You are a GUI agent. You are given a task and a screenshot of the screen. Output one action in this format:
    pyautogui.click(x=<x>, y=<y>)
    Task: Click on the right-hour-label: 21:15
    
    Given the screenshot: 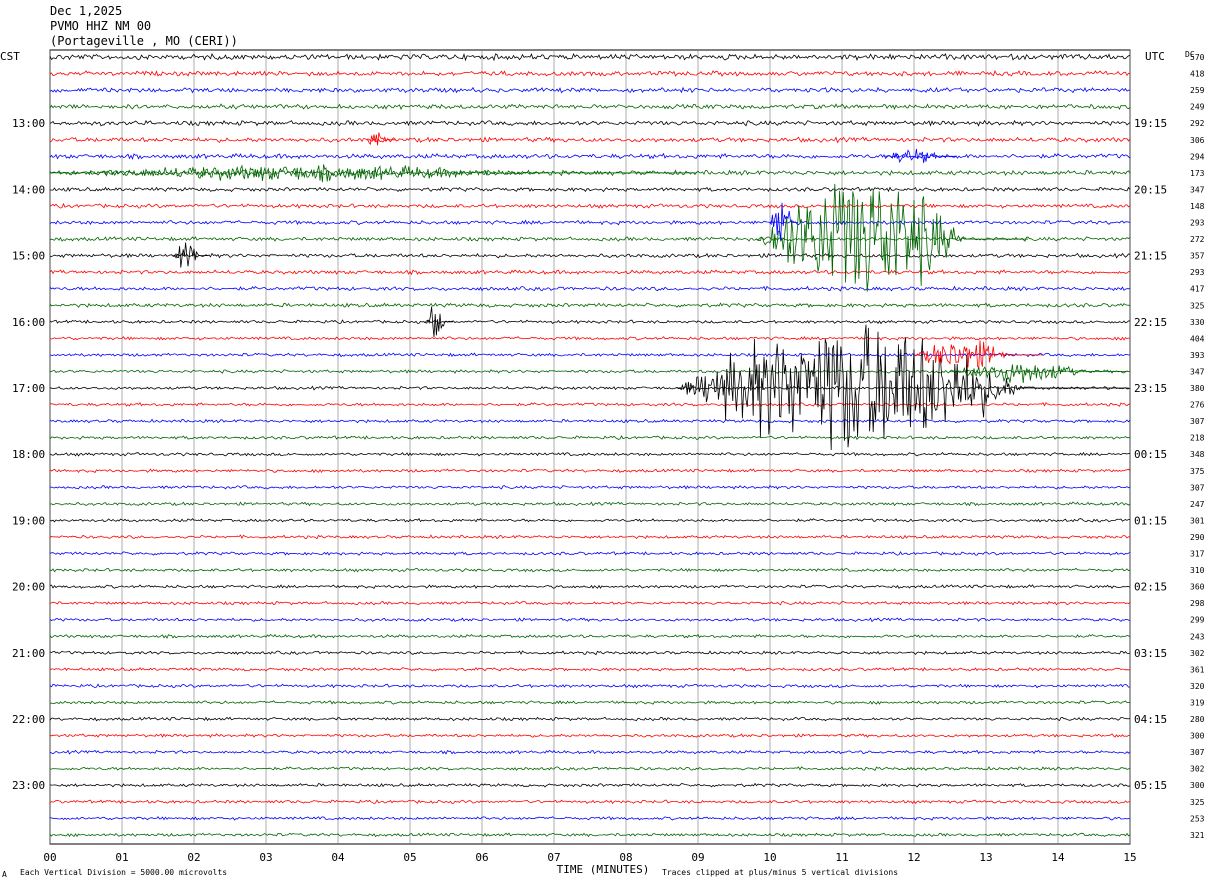 What is the action you would take?
    pyautogui.click(x=1150, y=256)
    